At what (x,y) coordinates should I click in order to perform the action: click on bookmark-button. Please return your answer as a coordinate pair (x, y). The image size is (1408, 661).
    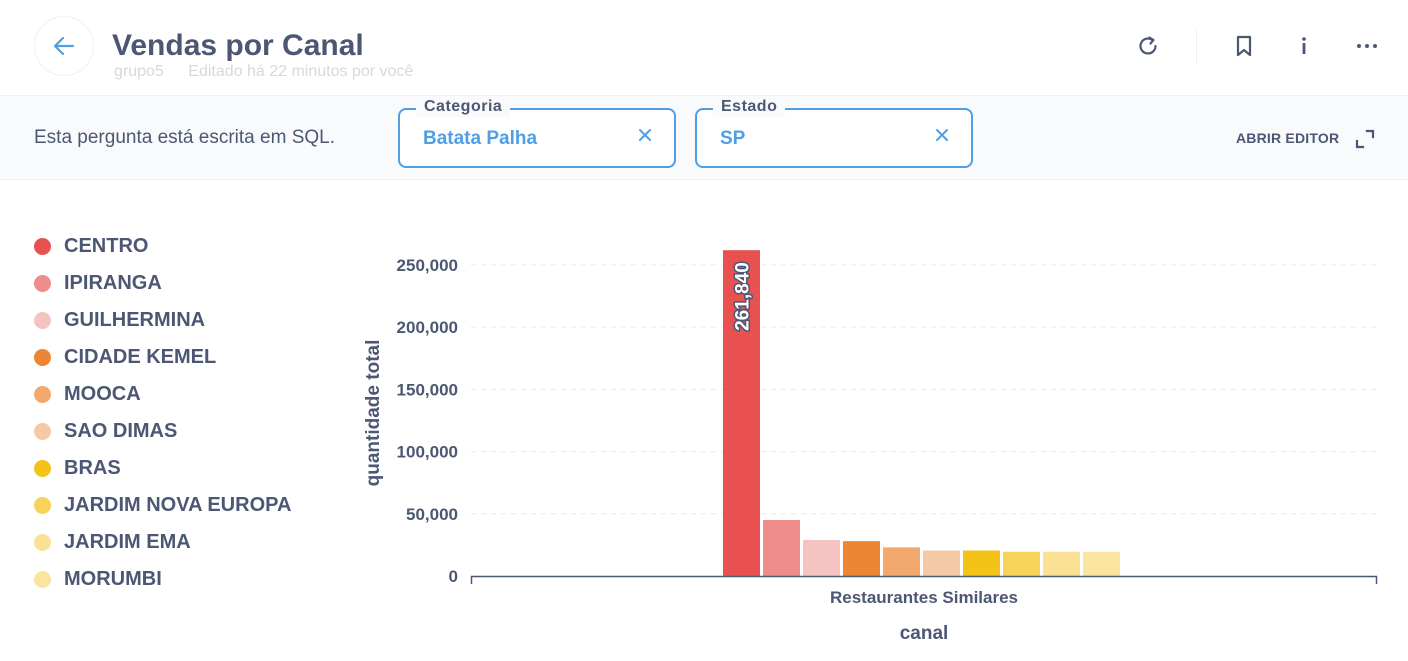
    Looking at the image, I should click on (1244, 46).